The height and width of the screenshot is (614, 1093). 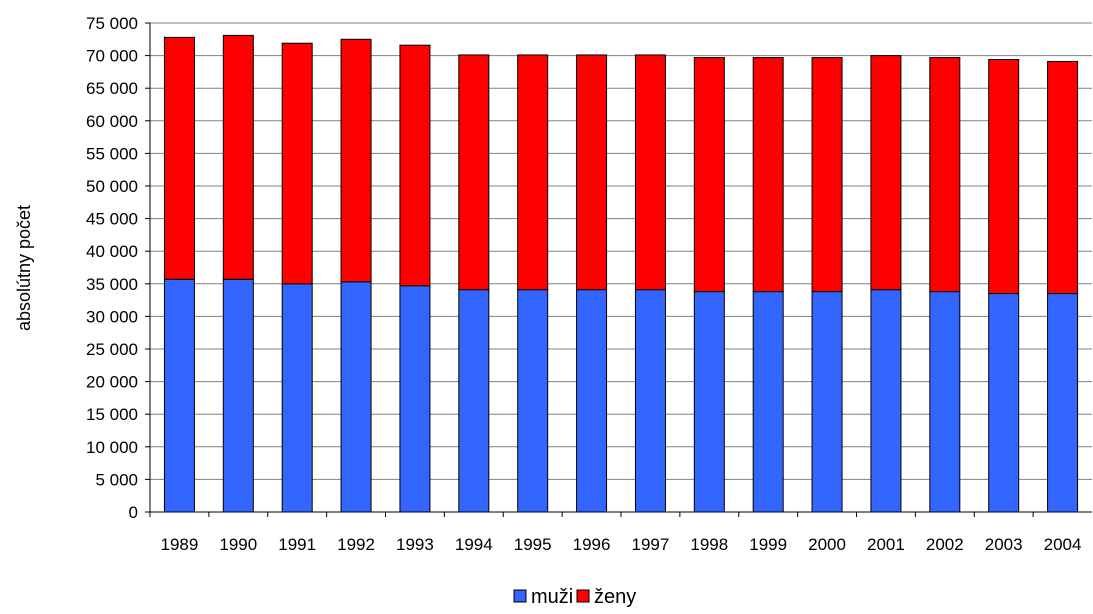 I want to click on y-tick-label: 10 000, so click(x=112, y=447).